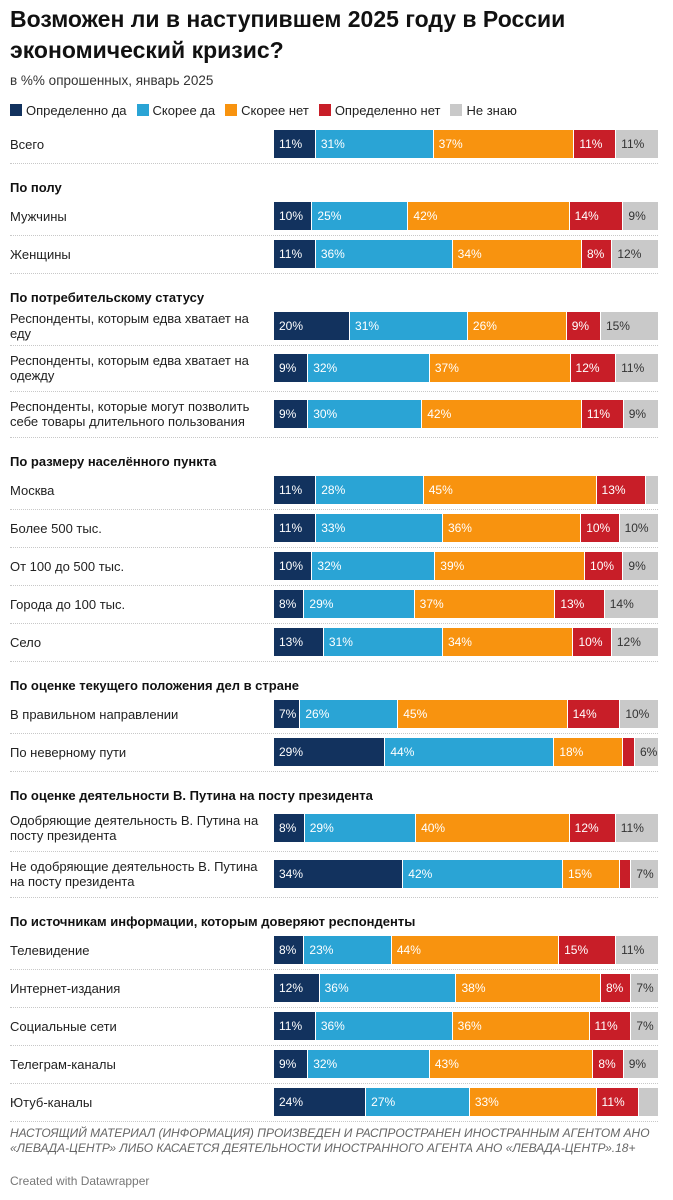  Describe the element at coordinates (580, 604) in the screenshot. I see `bar-segment-def_no: 13%` at that location.